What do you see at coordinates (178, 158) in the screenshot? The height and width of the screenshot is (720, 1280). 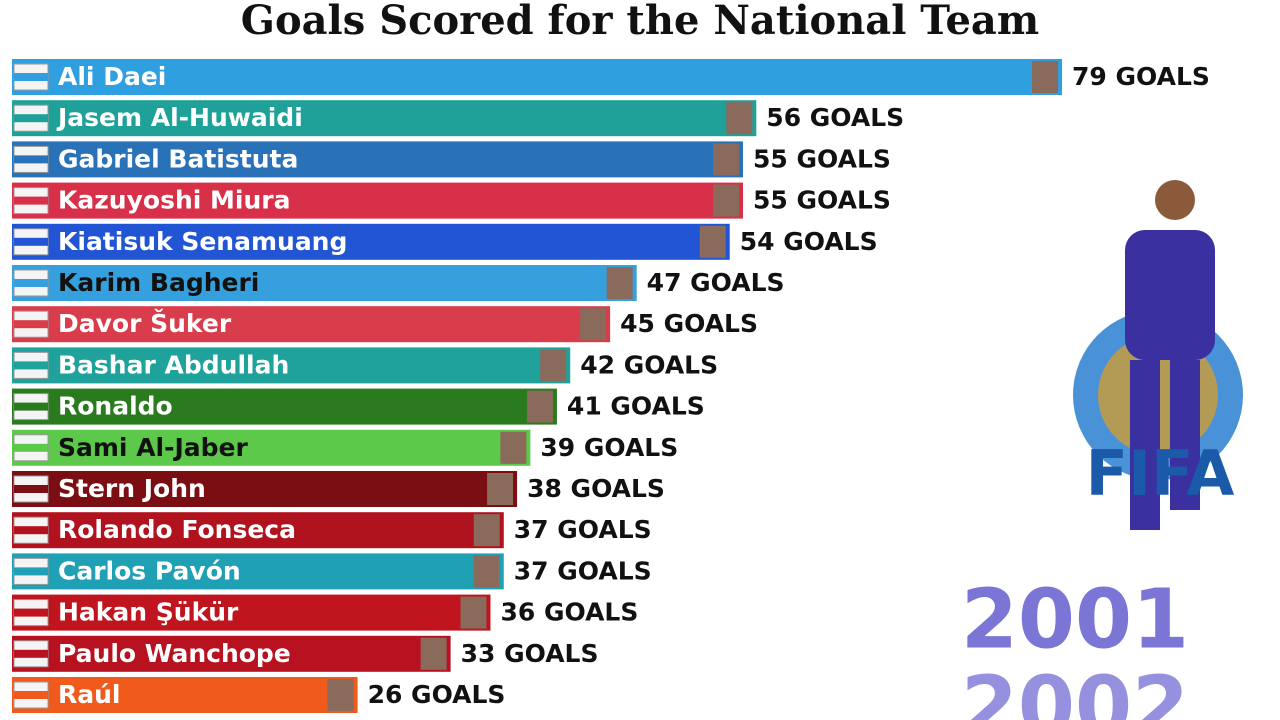 I see `bar-label: Gabriel Batistuta` at bounding box center [178, 158].